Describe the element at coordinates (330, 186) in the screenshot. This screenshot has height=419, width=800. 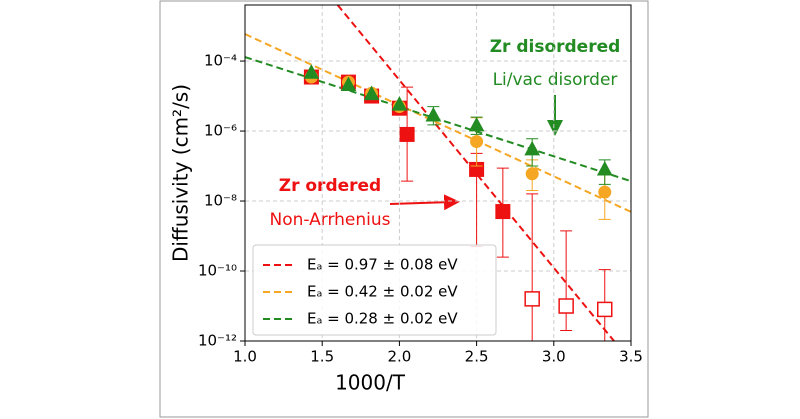
I see `annotation: Zr ordered` at that location.